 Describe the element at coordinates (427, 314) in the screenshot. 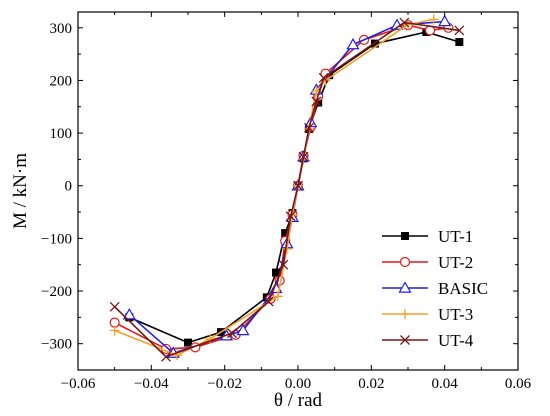

I see `legend-item: UT-3` at that location.